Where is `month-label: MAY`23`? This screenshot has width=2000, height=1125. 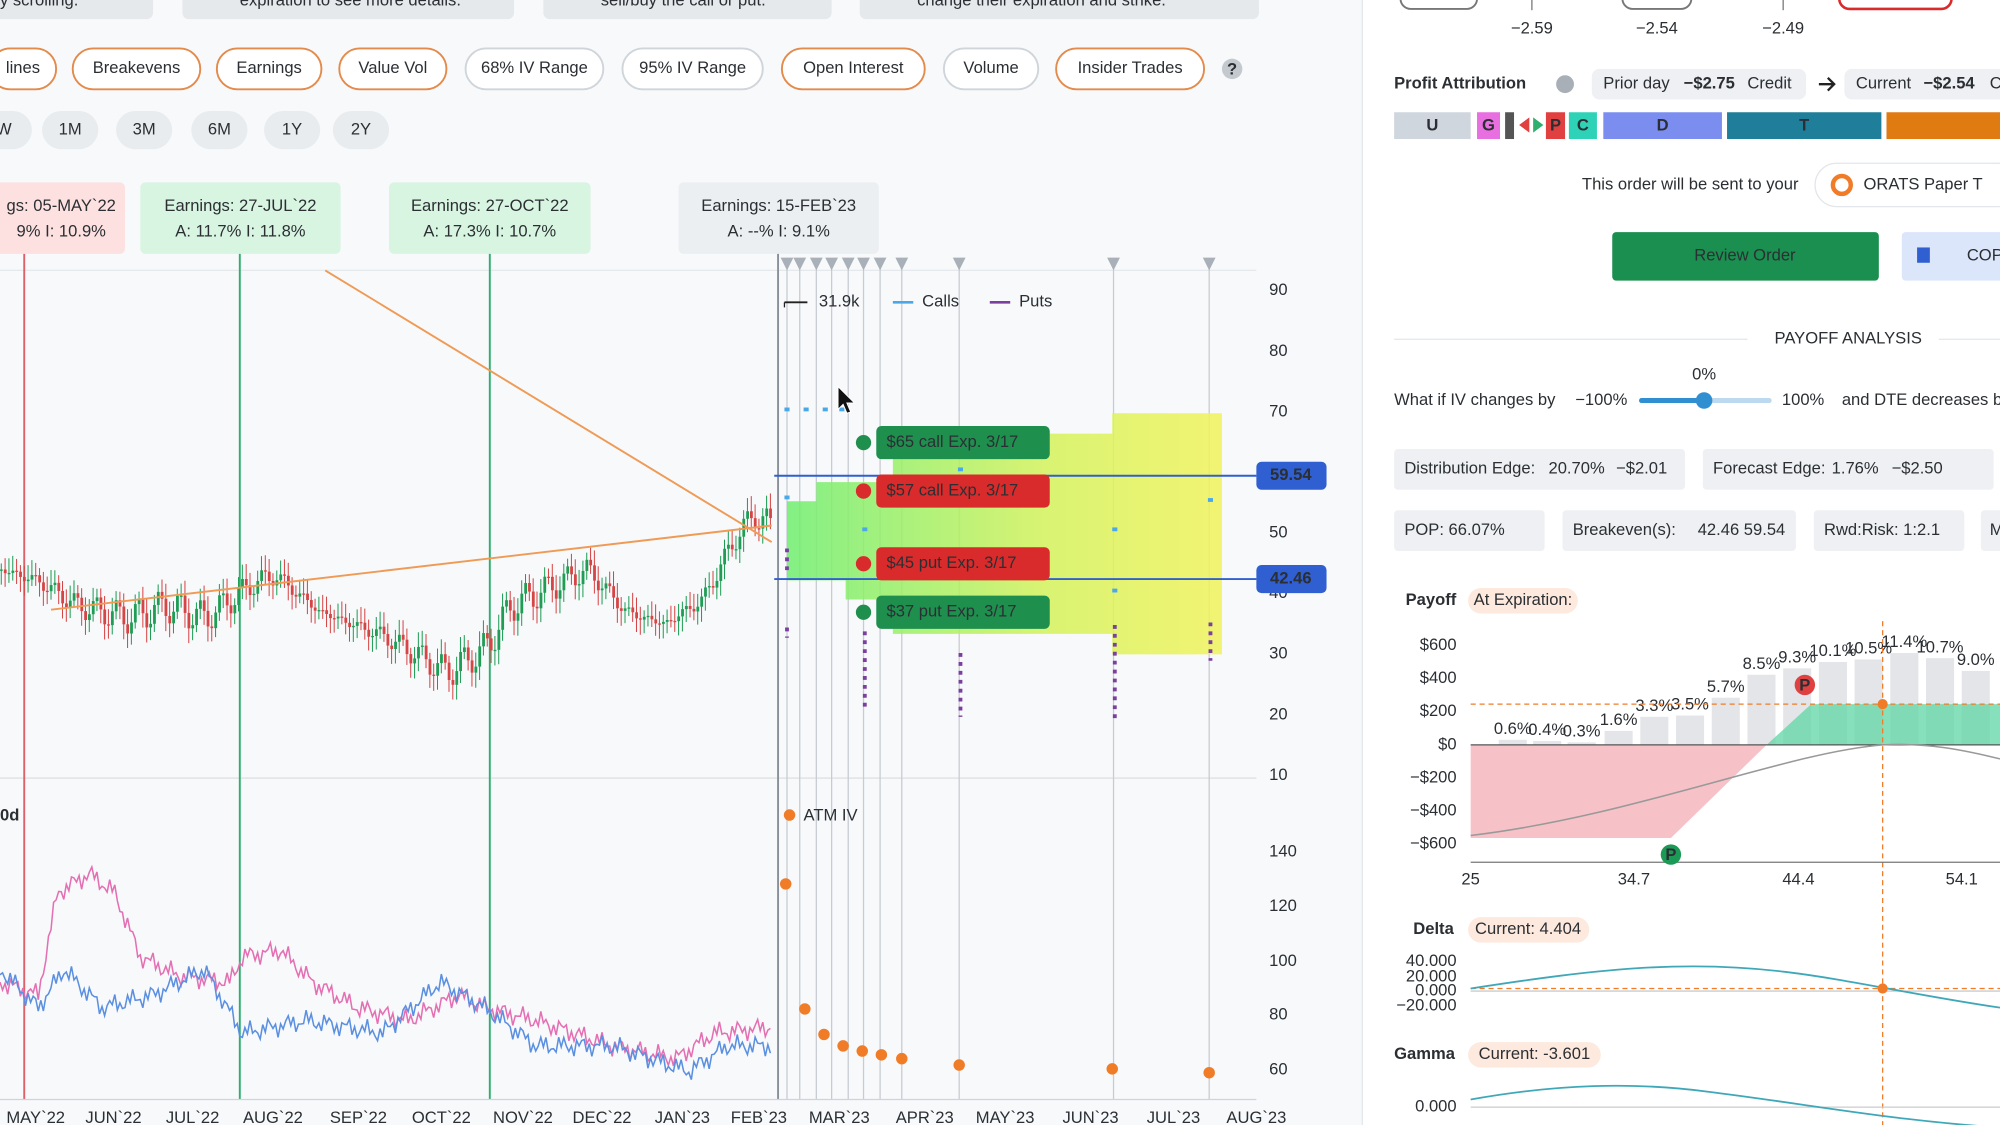
month-label: MAY`23 is located at coordinates (1005, 1116).